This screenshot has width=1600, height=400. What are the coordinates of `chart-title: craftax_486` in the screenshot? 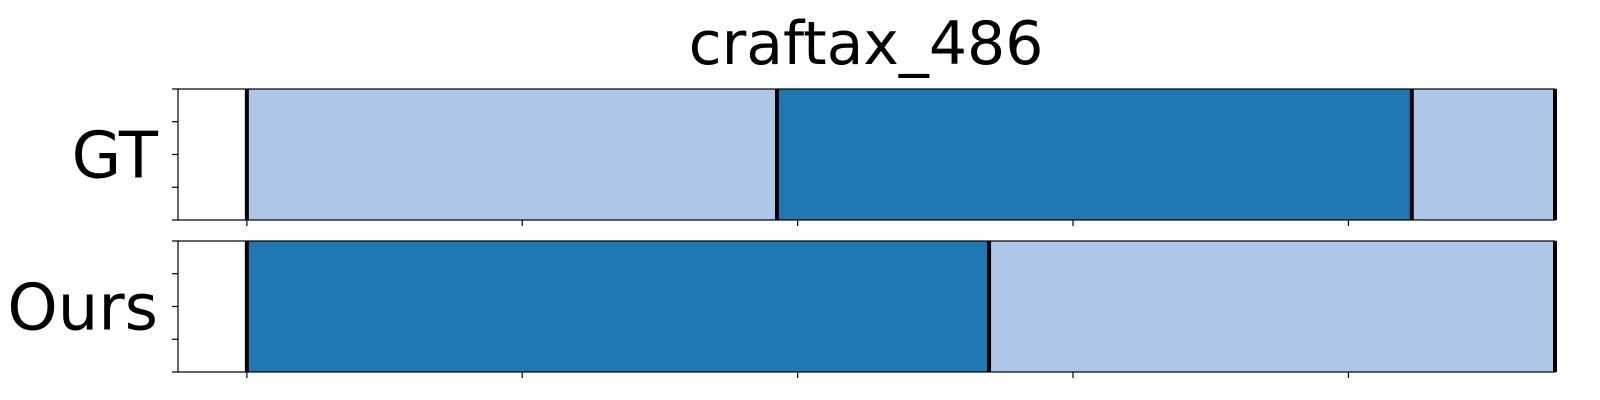 It's located at (866, 44).